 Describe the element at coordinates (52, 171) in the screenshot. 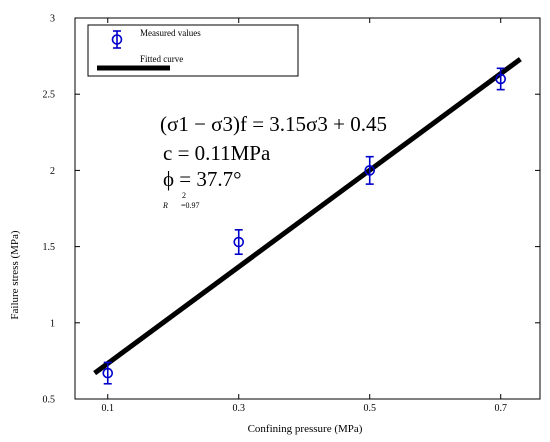

I see `y-tick-label: 2` at that location.